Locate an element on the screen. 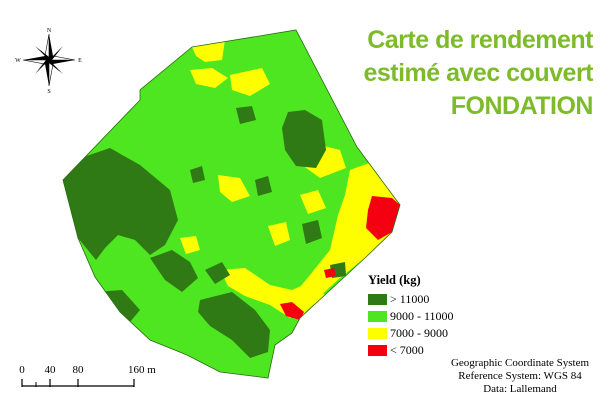  legend-label: > 11000 is located at coordinates (410, 299).